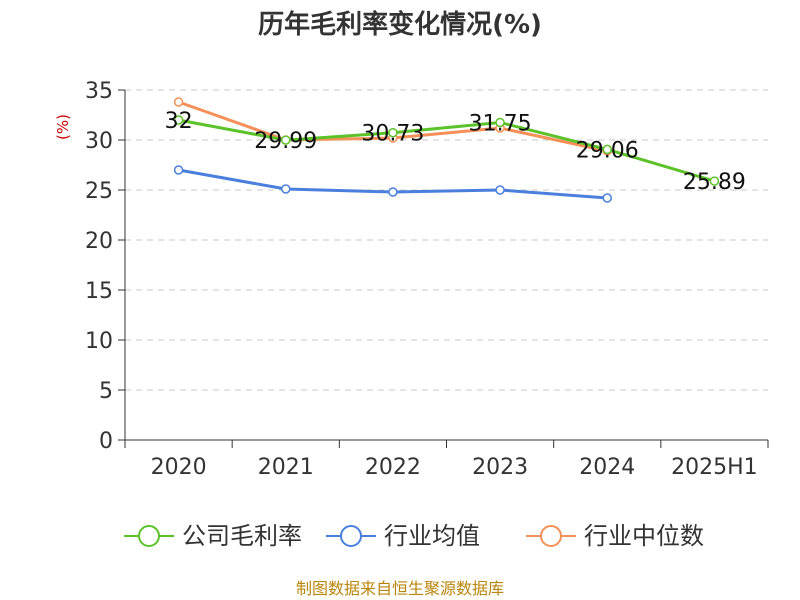 This screenshot has width=800, height=600. I want to click on data-label: 31.75, so click(500, 124).